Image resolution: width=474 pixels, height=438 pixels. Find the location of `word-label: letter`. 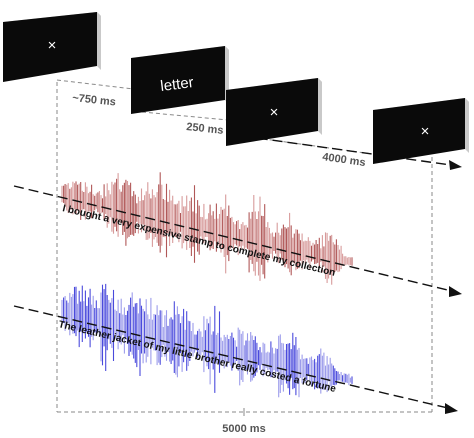

word-label: letter is located at coordinates (176, 84).